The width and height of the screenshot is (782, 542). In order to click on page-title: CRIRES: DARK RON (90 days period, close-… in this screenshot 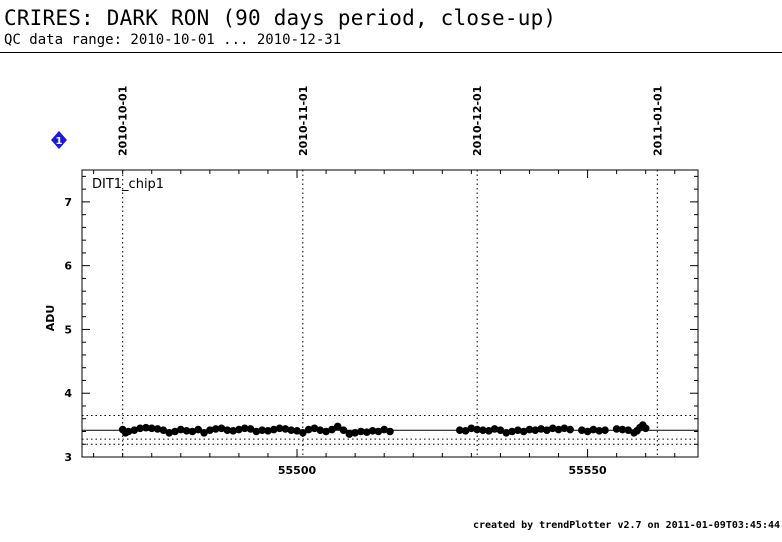, I will do `click(280, 18)`.